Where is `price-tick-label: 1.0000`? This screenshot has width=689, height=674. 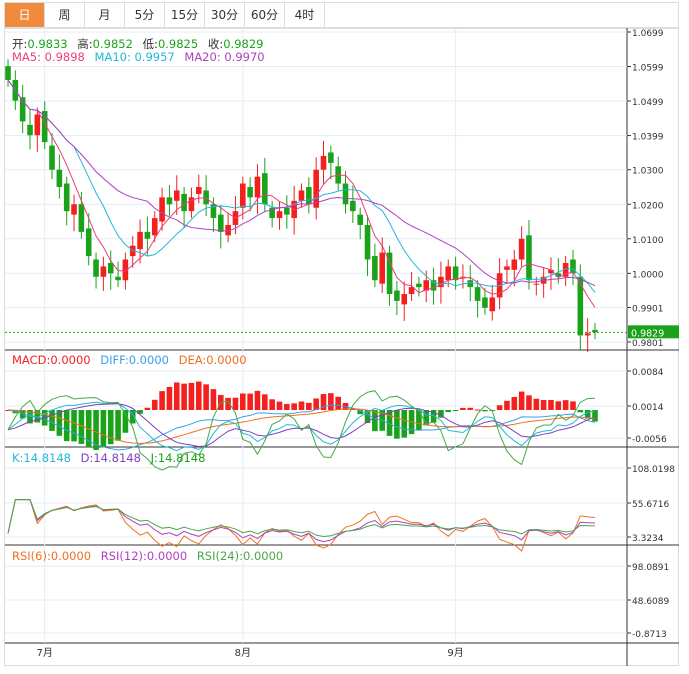
price-tick-label: 1.0000 is located at coordinates (648, 275).